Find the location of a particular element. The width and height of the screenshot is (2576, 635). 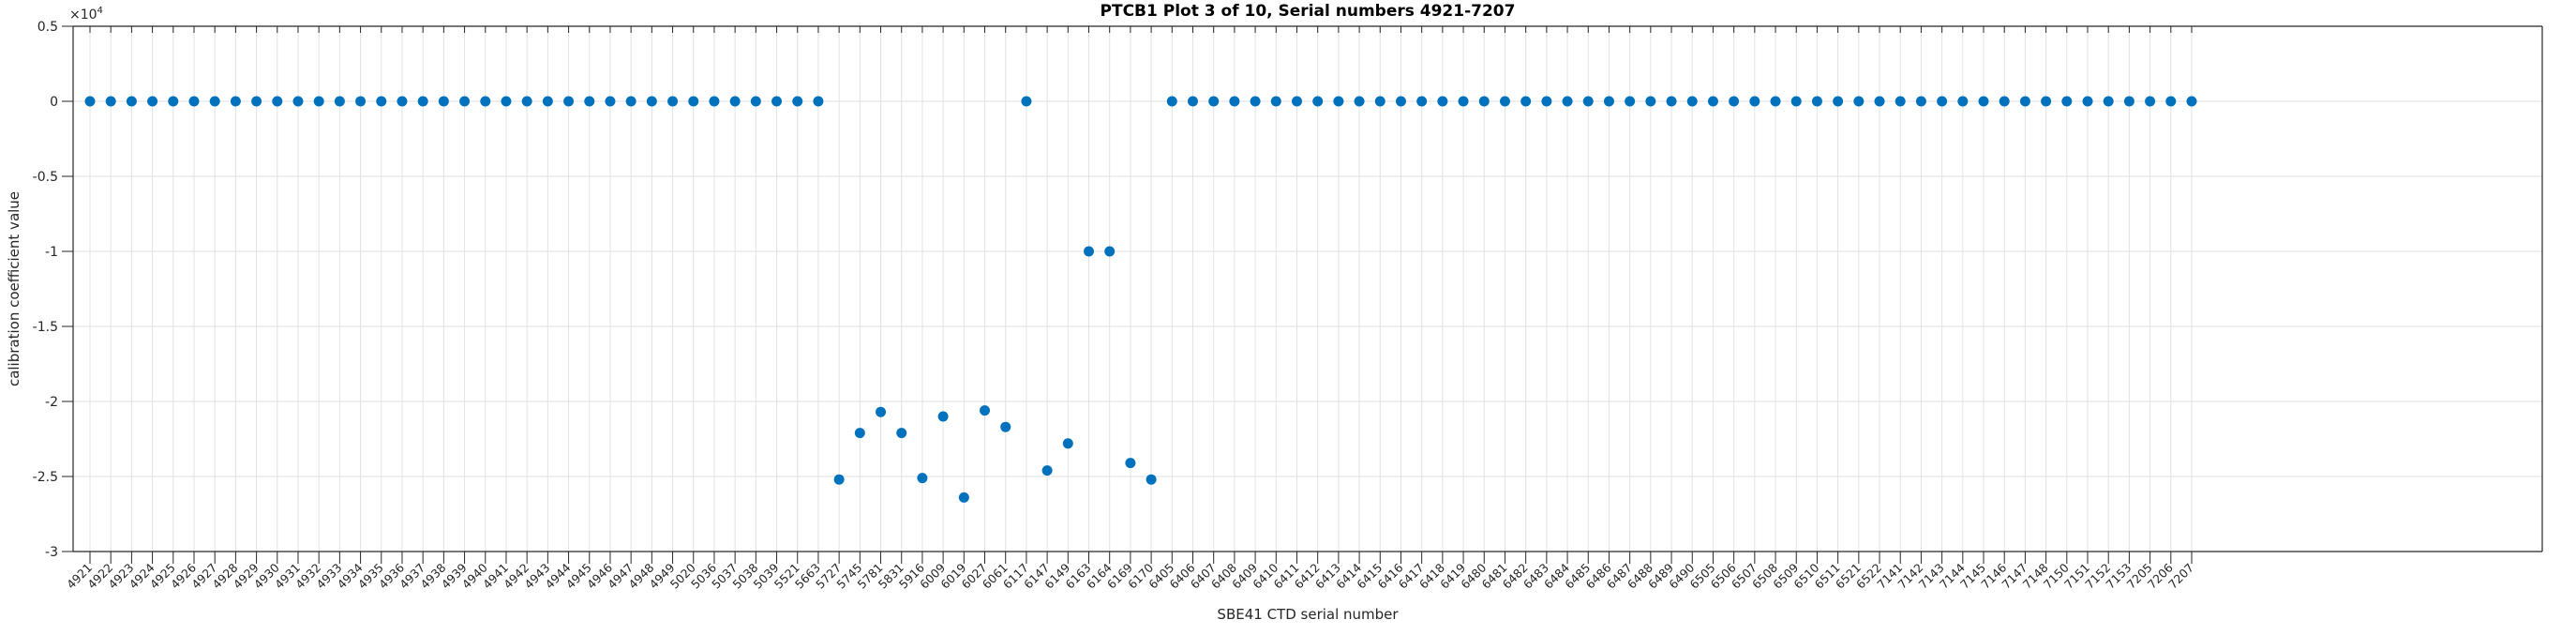

y-tick-label: 0.5 is located at coordinates (48, 27).